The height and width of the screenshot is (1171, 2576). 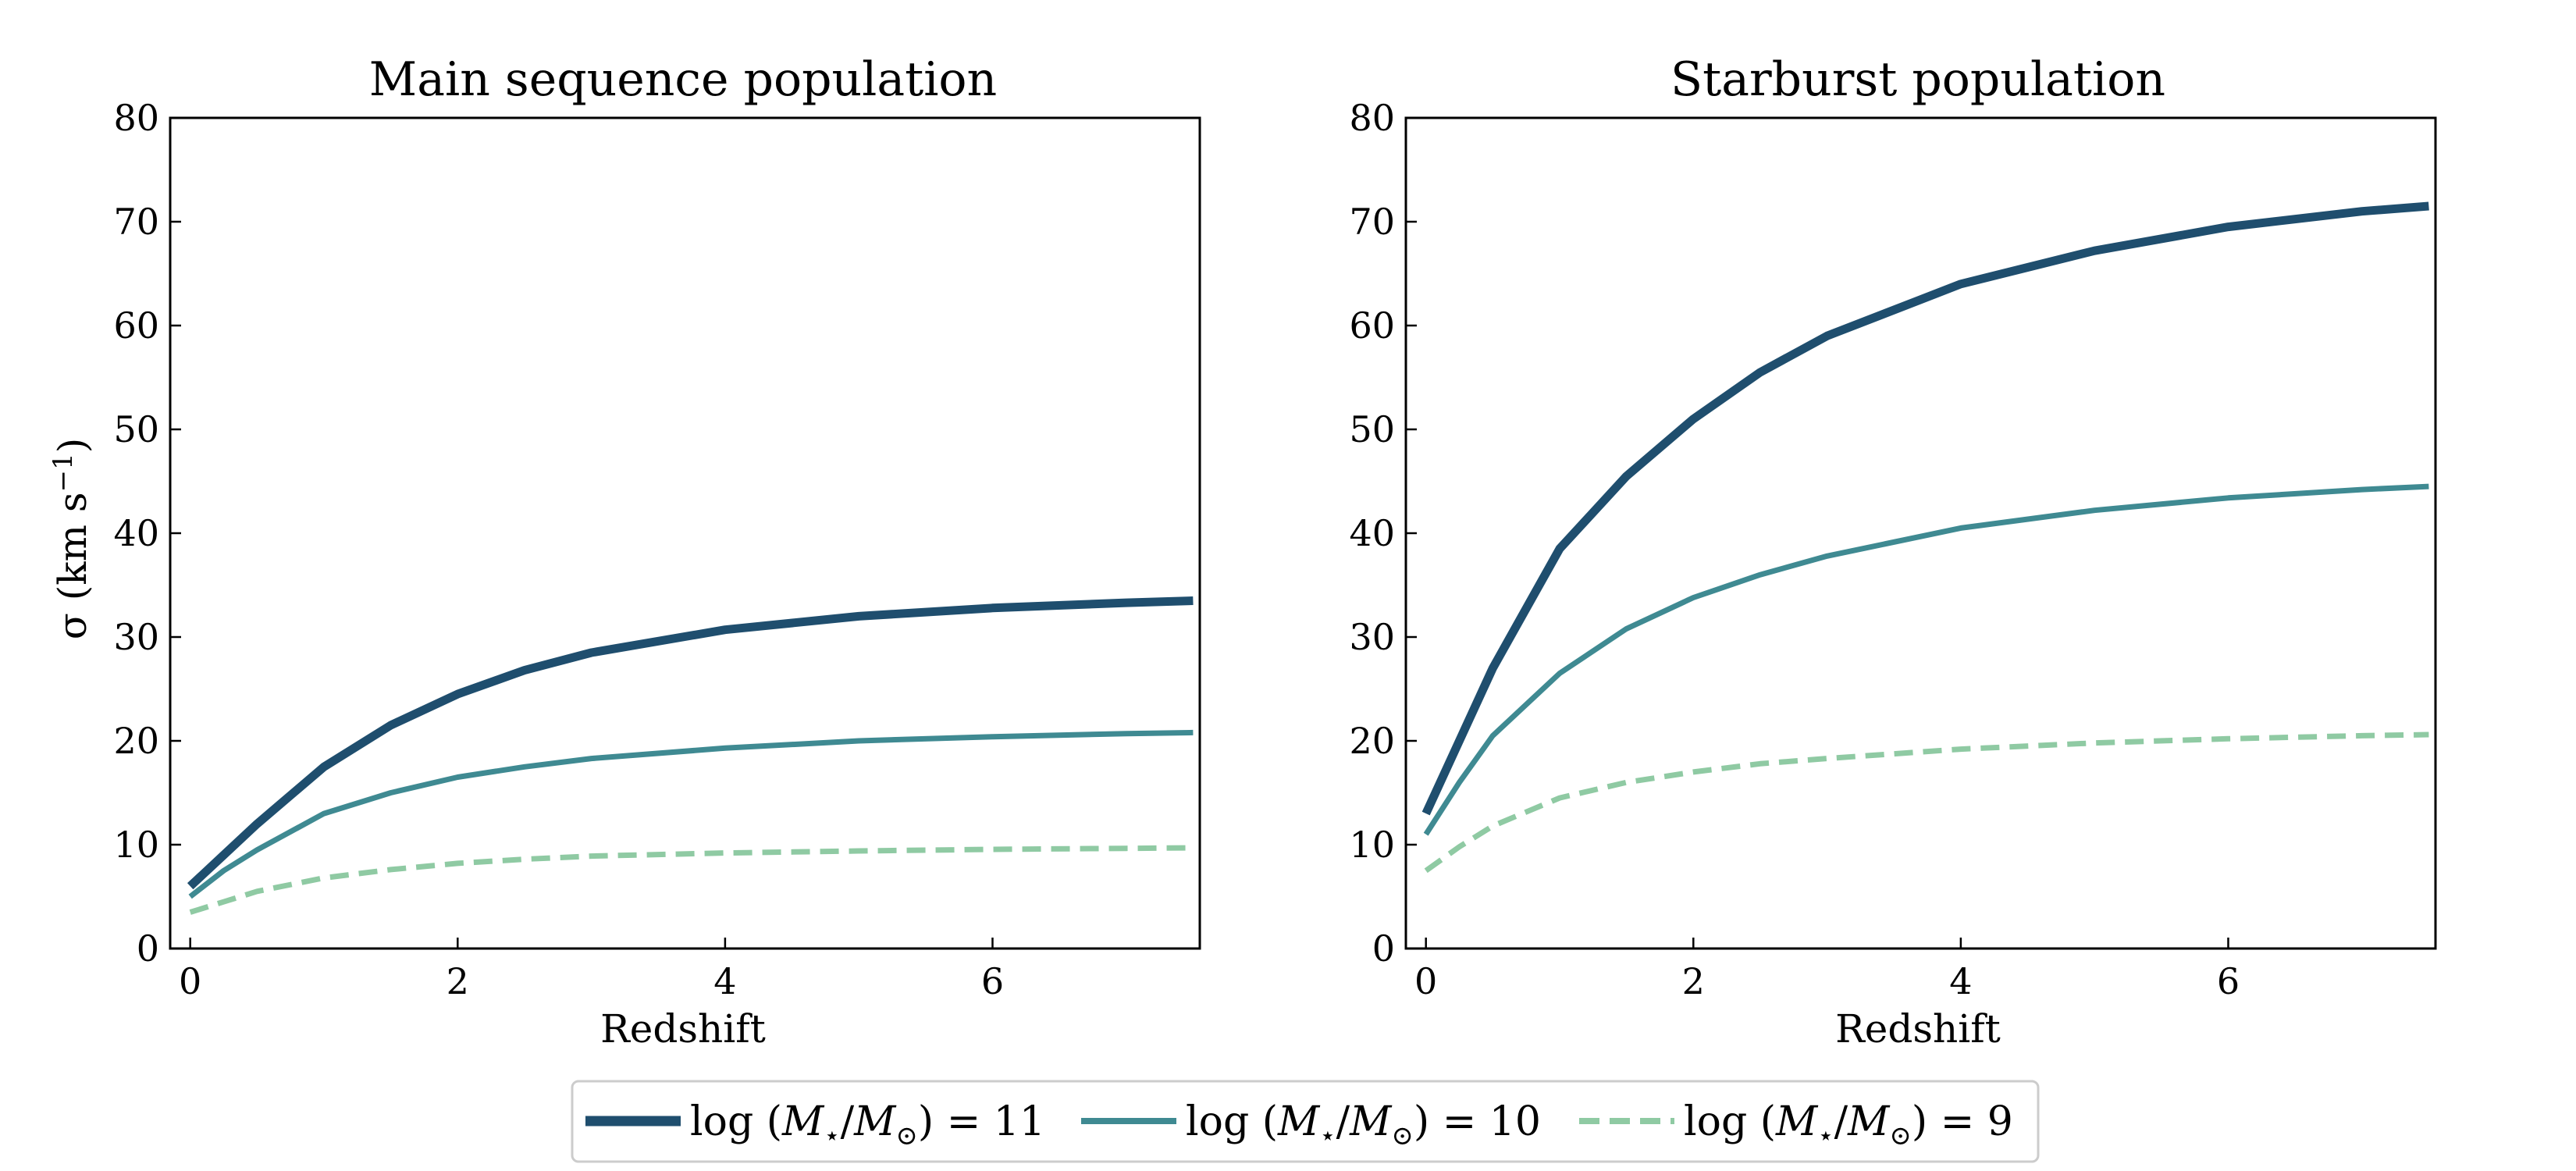 What do you see at coordinates (1363, 1124) in the screenshot?
I see `legend-label-10: log (M⋆/M⊙) = 10` at bounding box center [1363, 1124].